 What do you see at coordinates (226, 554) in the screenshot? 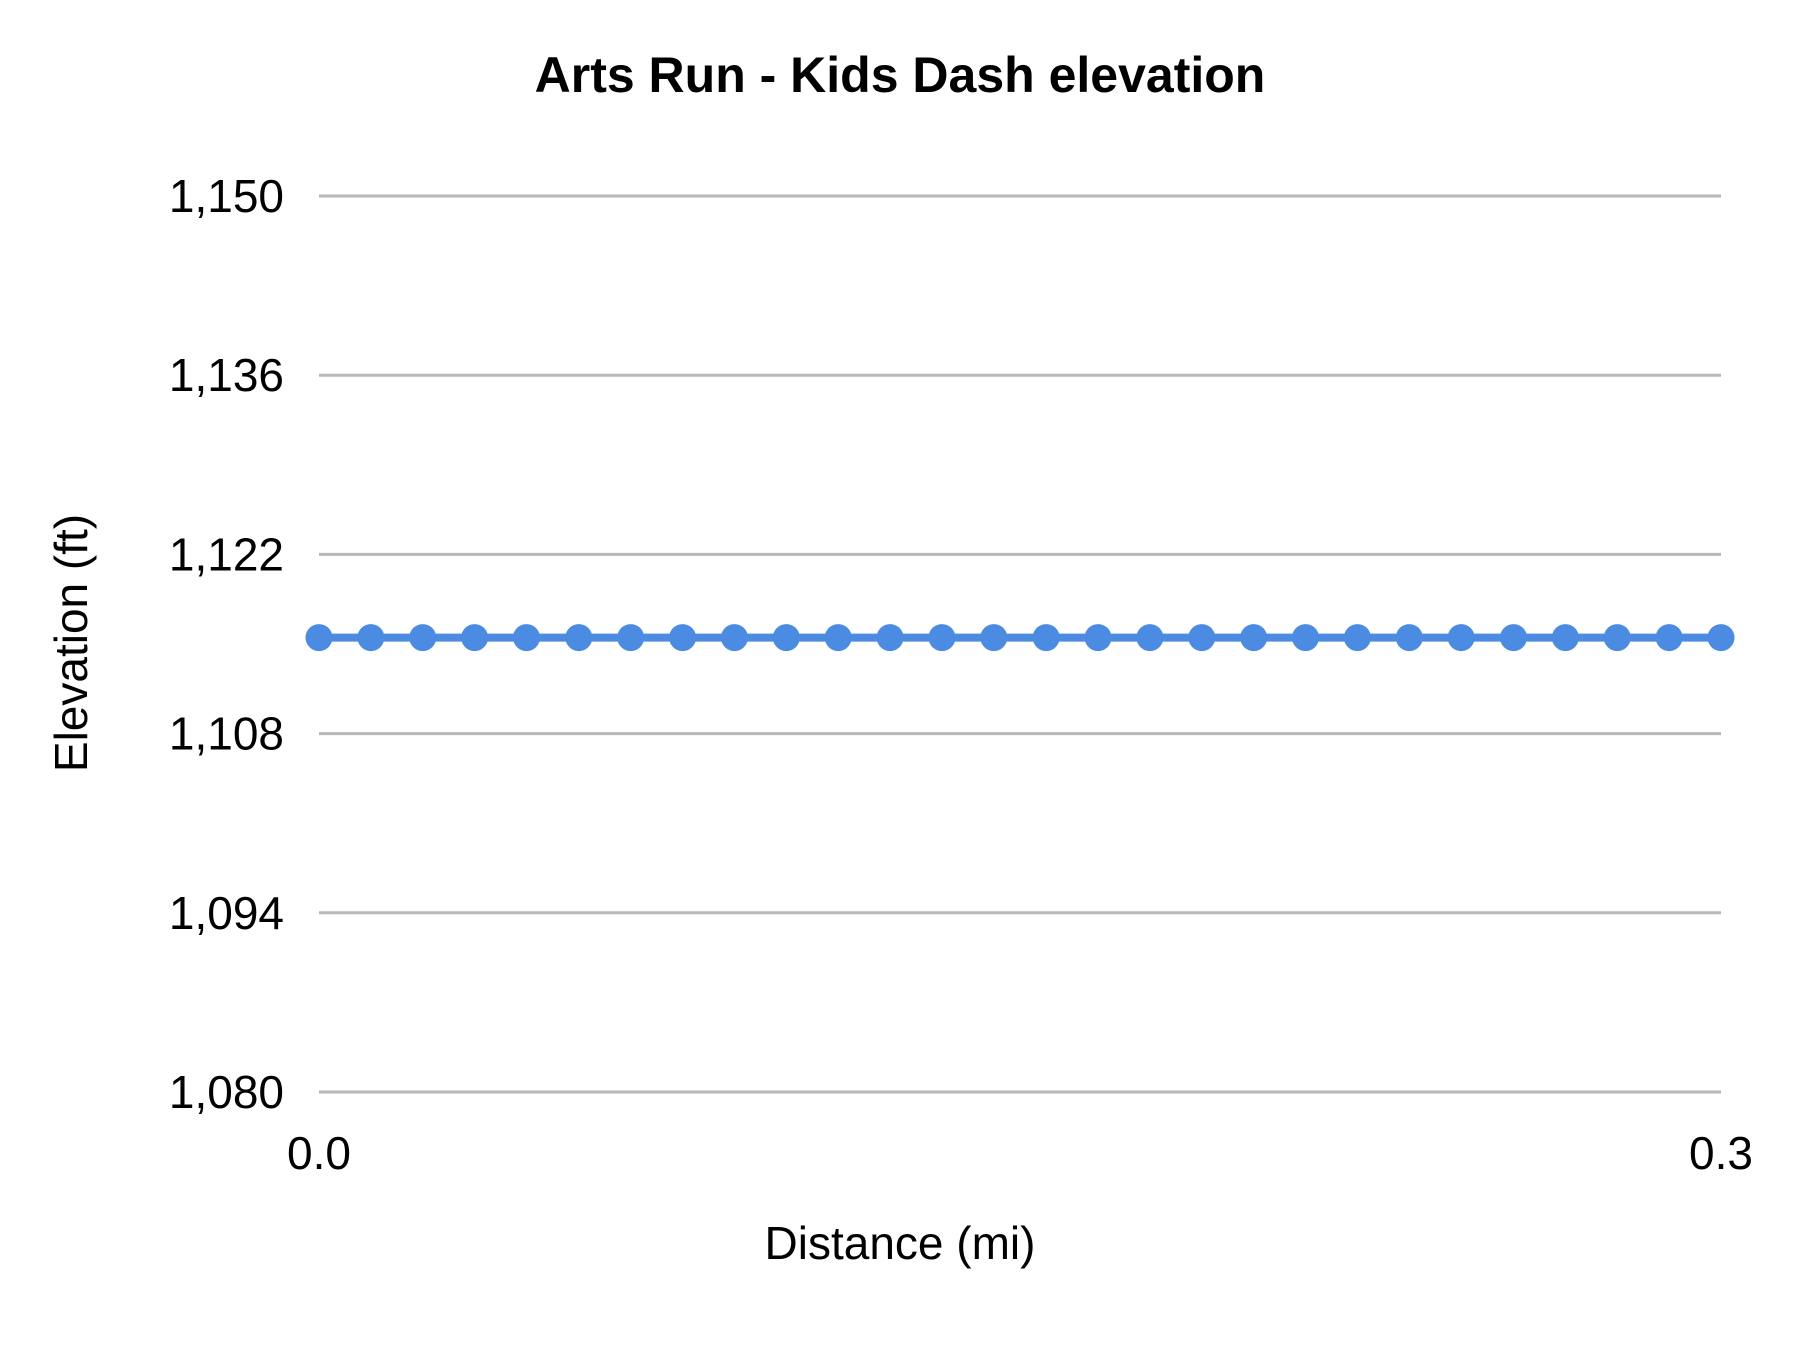
I see `y-tick-label: 1,122` at bounding box center [226, 554].